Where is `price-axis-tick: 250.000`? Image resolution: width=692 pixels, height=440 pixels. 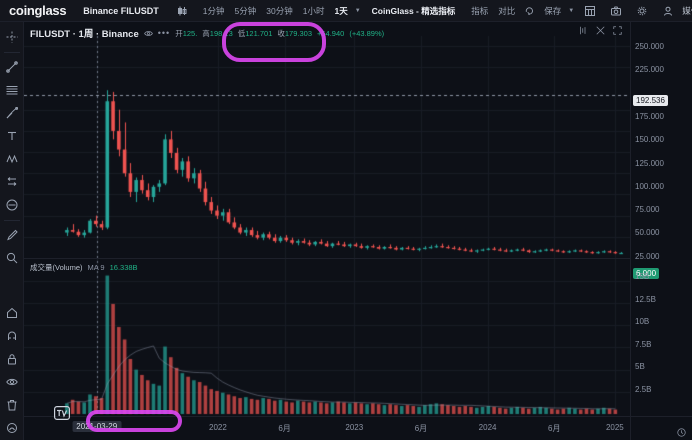 price-axis-tick: 250.000 is located at coordinates (649, 47).